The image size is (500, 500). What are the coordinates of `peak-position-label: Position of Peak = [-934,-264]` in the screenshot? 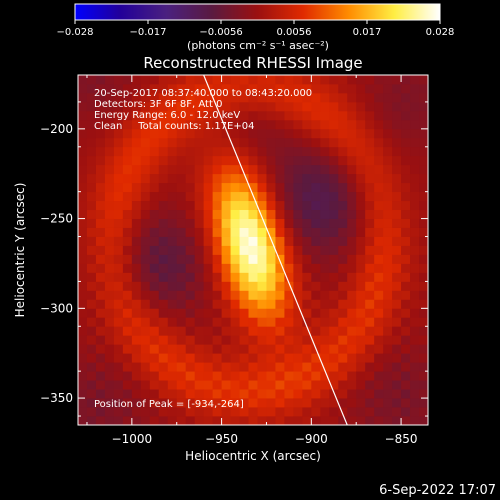 It's located at (169, 404).